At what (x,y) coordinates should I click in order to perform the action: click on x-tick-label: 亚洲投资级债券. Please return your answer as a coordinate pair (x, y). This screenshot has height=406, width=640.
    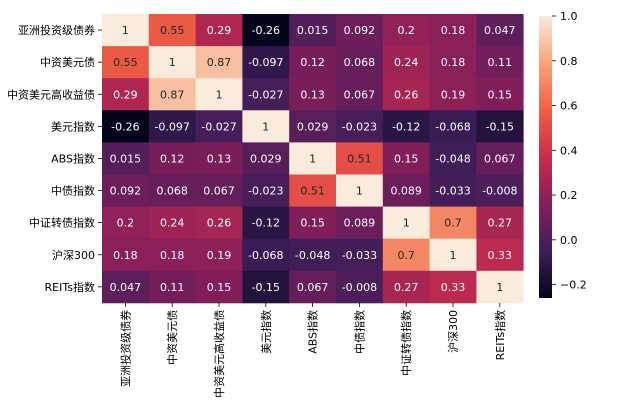
    Looking at the image, I should click on (125, 348).